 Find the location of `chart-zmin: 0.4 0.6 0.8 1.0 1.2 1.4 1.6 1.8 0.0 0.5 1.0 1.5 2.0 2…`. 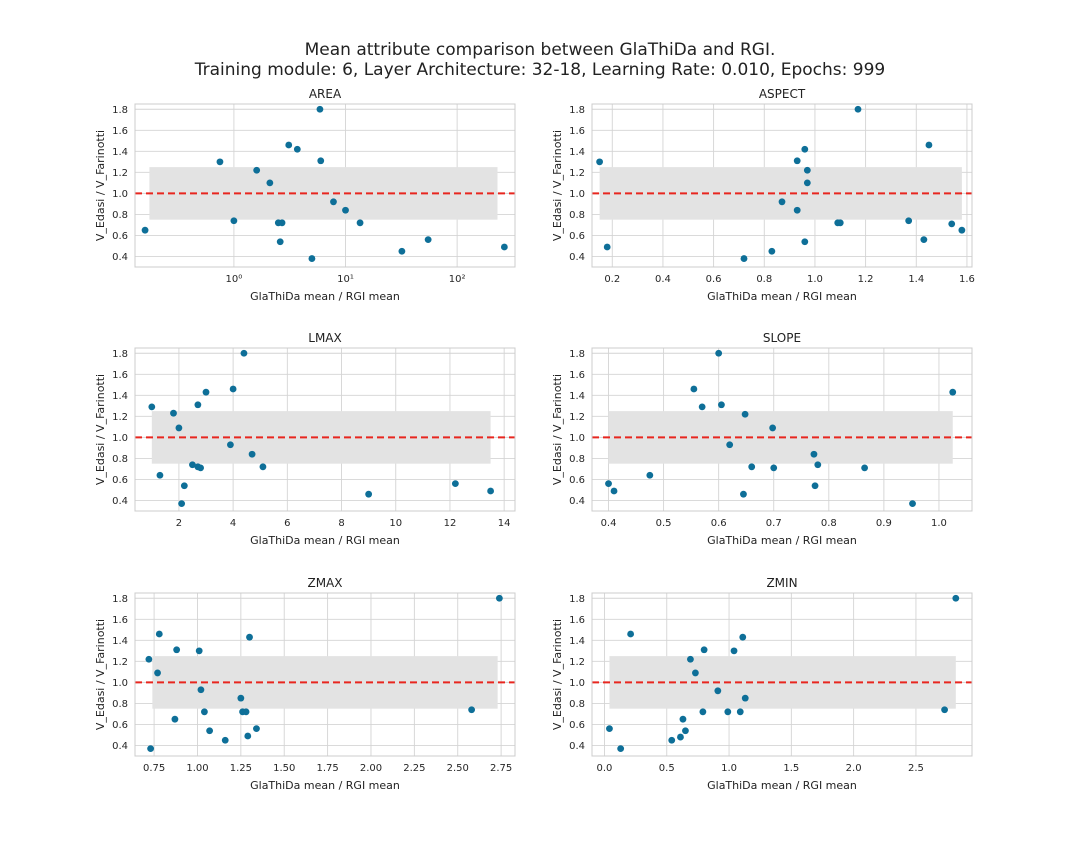

chart-zmin: 0.4 0.6 0.8 1.0 1.2 1.4 1.6 1.8 0.0 0.5 1.0 1.5 2.0 2… is located at coordinates (762, 684).